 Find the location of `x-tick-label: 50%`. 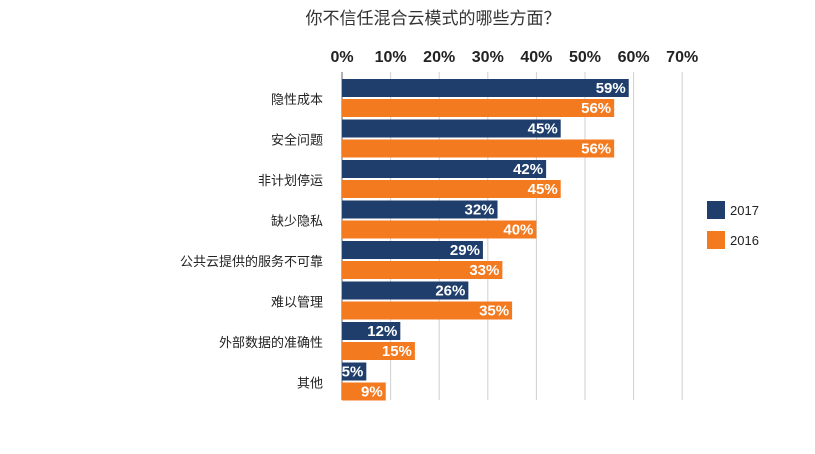

x-tick-label: 50% is located at coordinates (585, 57).